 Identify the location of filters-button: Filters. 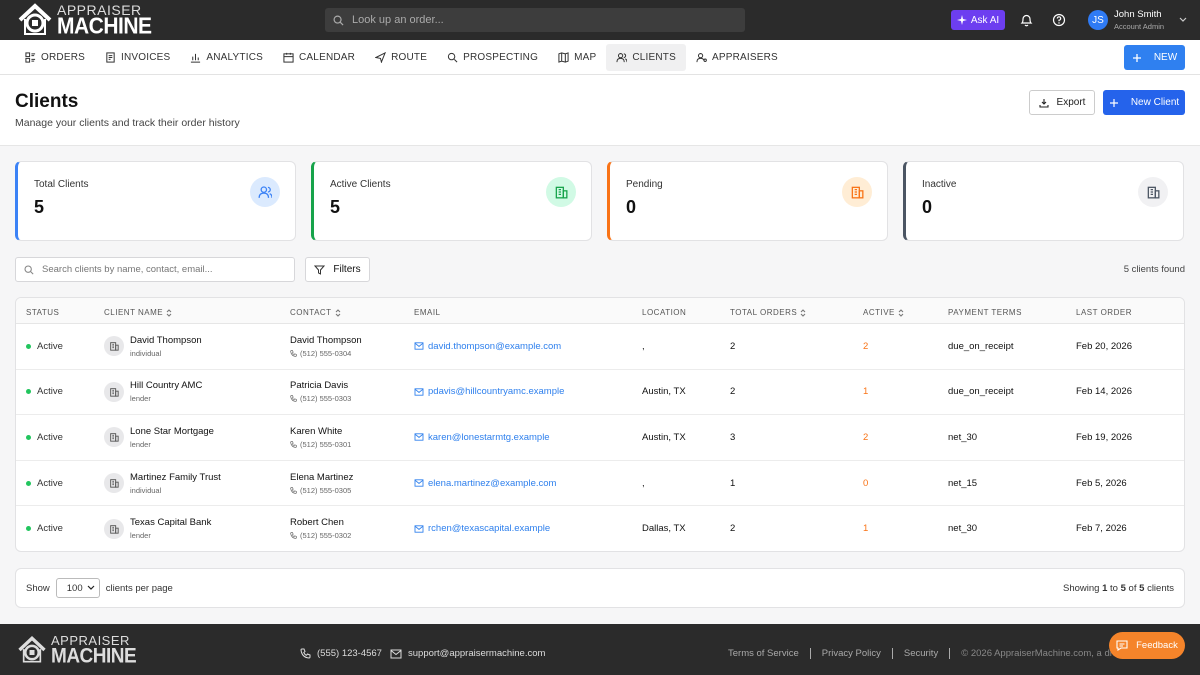
(337, 269).